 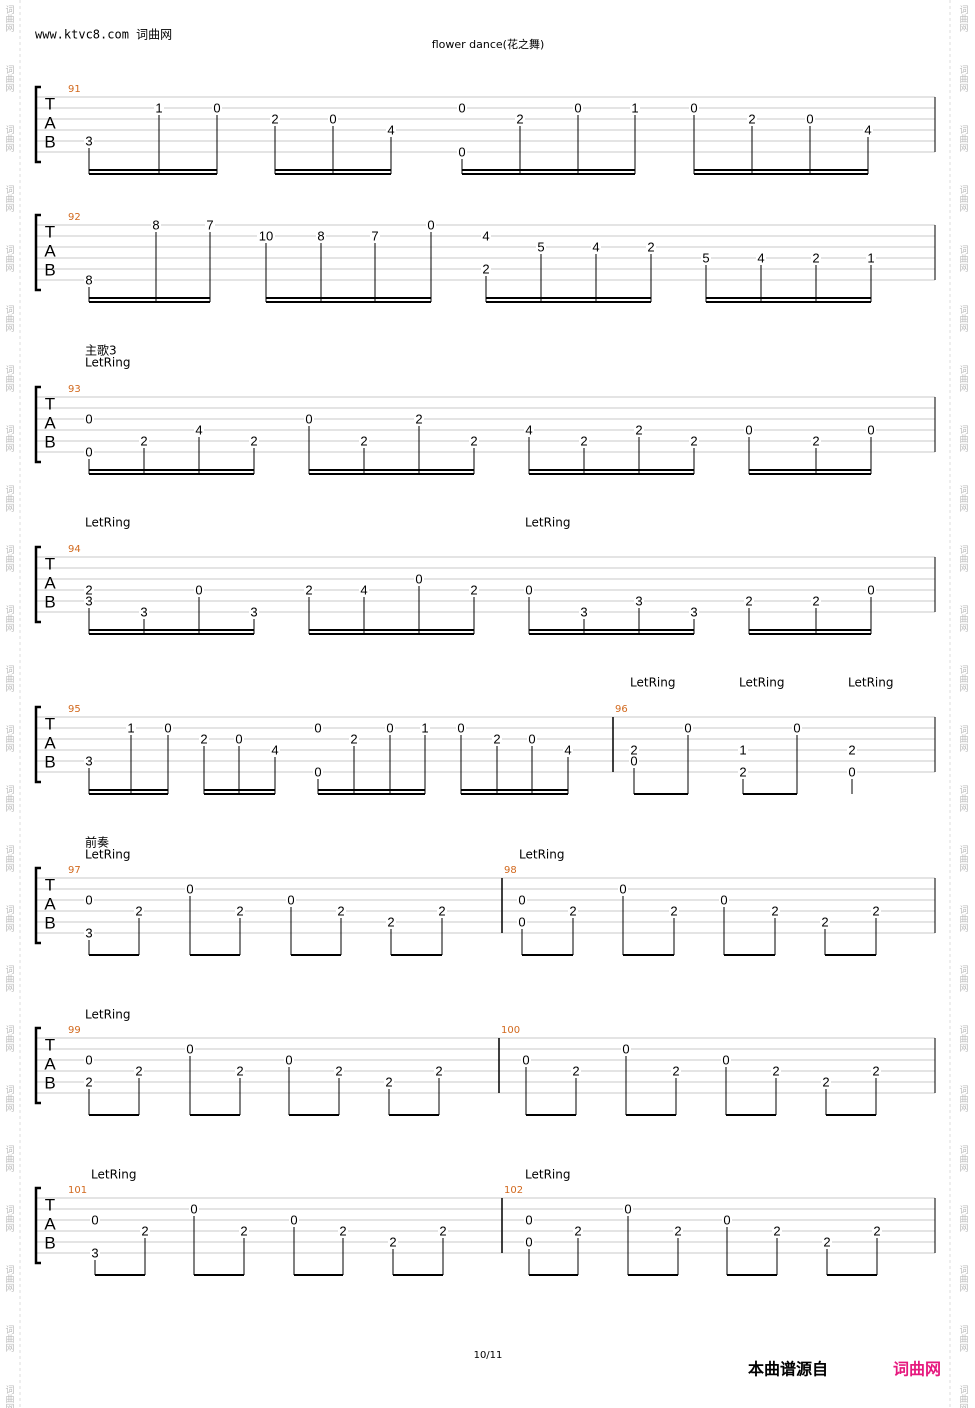 What do you see at coordinates (77, 1190) in the screenshot?
I see `measure-number: 101` at bounding box center [77, 1190].